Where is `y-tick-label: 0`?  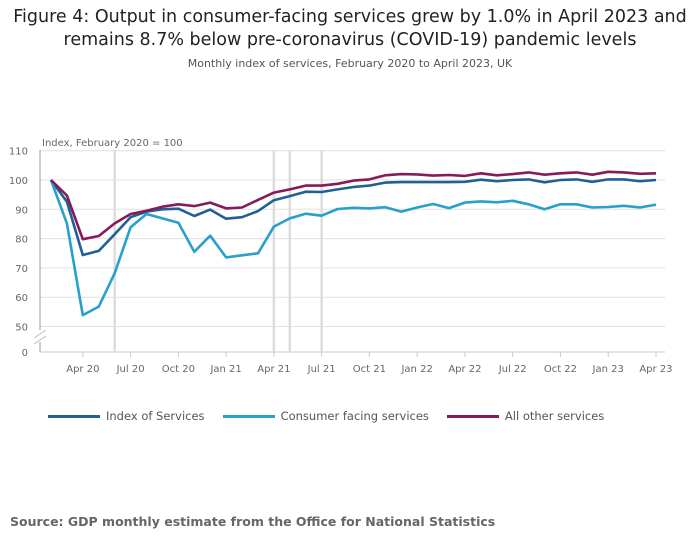
y-tick-label: 0 is located at coordinates (25, 353).